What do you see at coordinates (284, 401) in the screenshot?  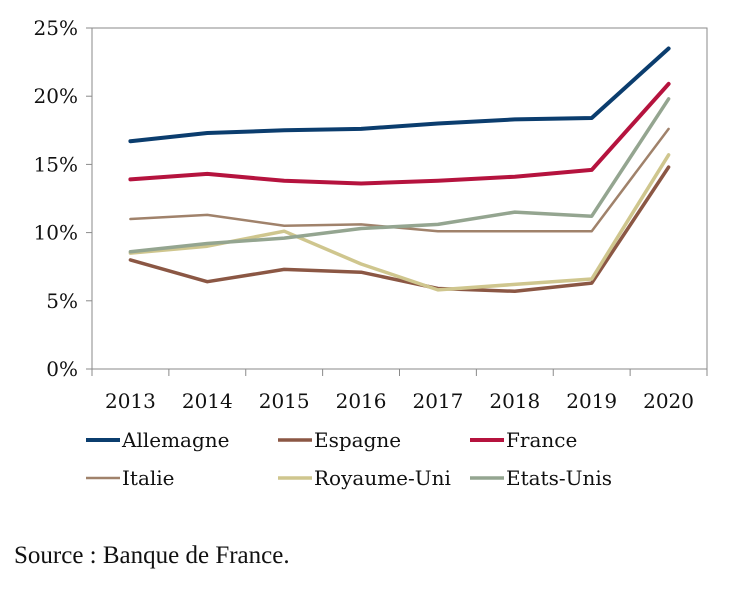 I see `x-tick-label: 2015` at bounding box center [284, 401].